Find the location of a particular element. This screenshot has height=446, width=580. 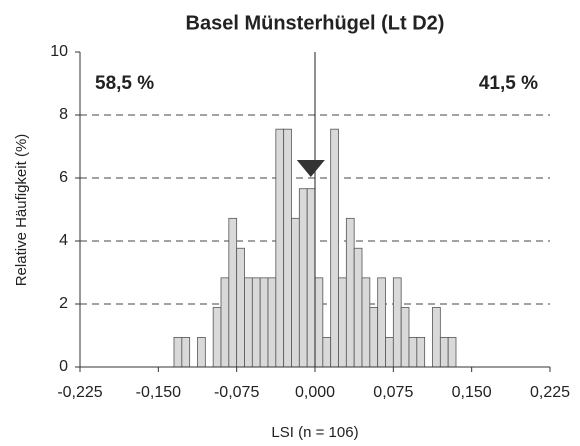

x-tick-label: 0,075 is located at coordinates (393, 392).